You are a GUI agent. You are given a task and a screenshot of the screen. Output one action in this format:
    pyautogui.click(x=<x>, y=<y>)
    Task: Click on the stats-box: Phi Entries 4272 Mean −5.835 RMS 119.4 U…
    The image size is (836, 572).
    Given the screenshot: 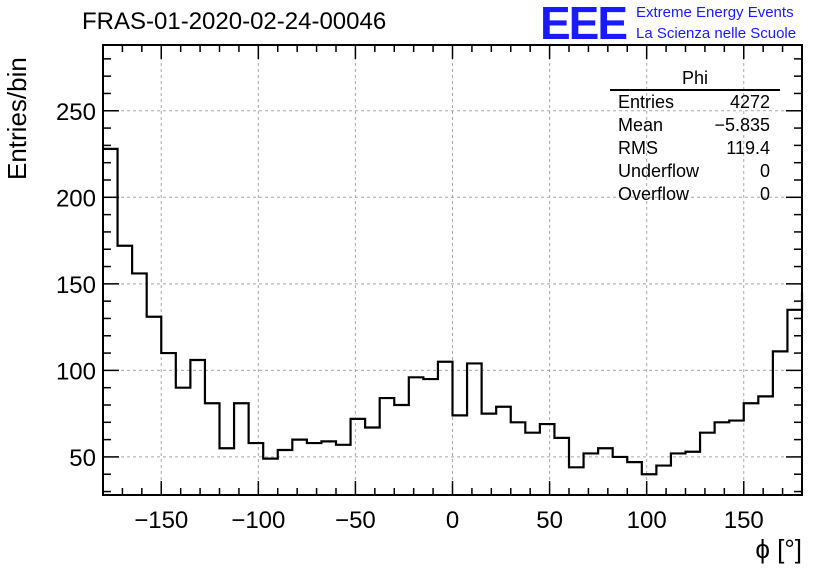 What is the action you would take?
    pyautogui.click(x=695, y=137)
    